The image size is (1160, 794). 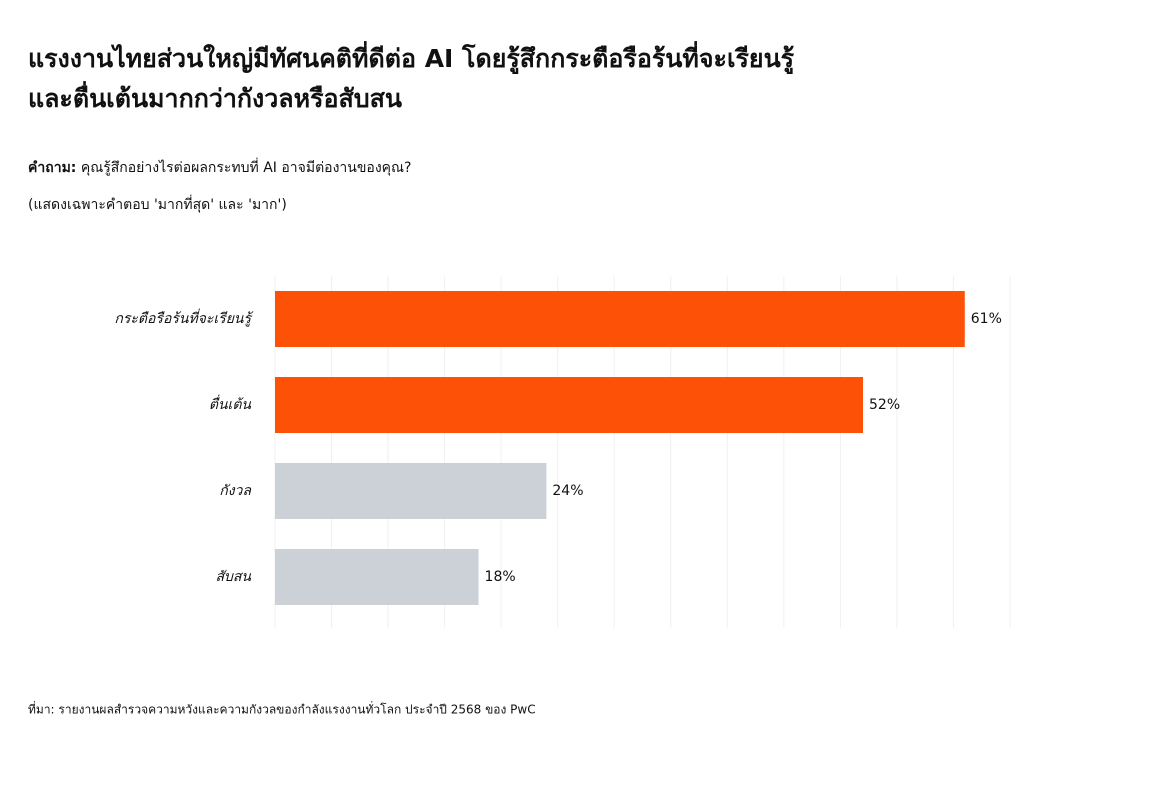 What do you see at coordinates (184, 317) in the screenshot?
I see `y-tick-label: กระตือรือร้นที่จะเรียนรู้` at bounding box center [184, 317].